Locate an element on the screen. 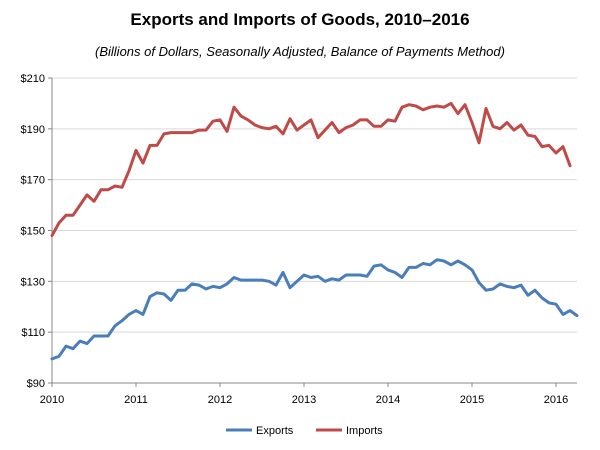  y-tick-label: $150 is located at coordinates (33, 232).